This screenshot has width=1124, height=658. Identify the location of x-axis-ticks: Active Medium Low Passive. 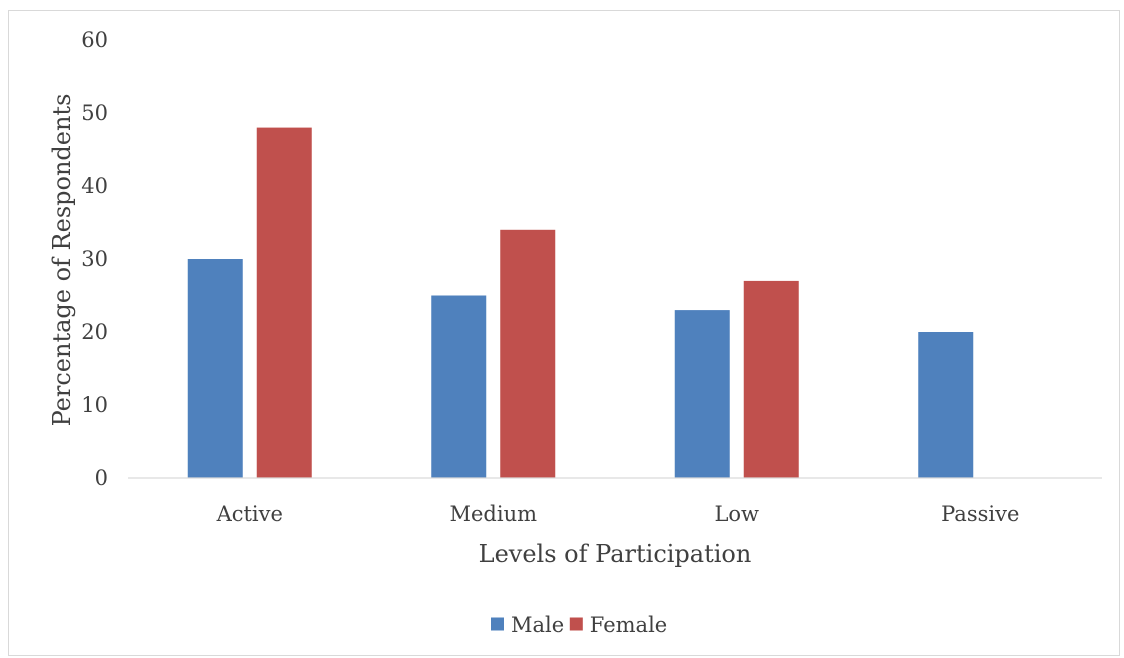
(618, 514).